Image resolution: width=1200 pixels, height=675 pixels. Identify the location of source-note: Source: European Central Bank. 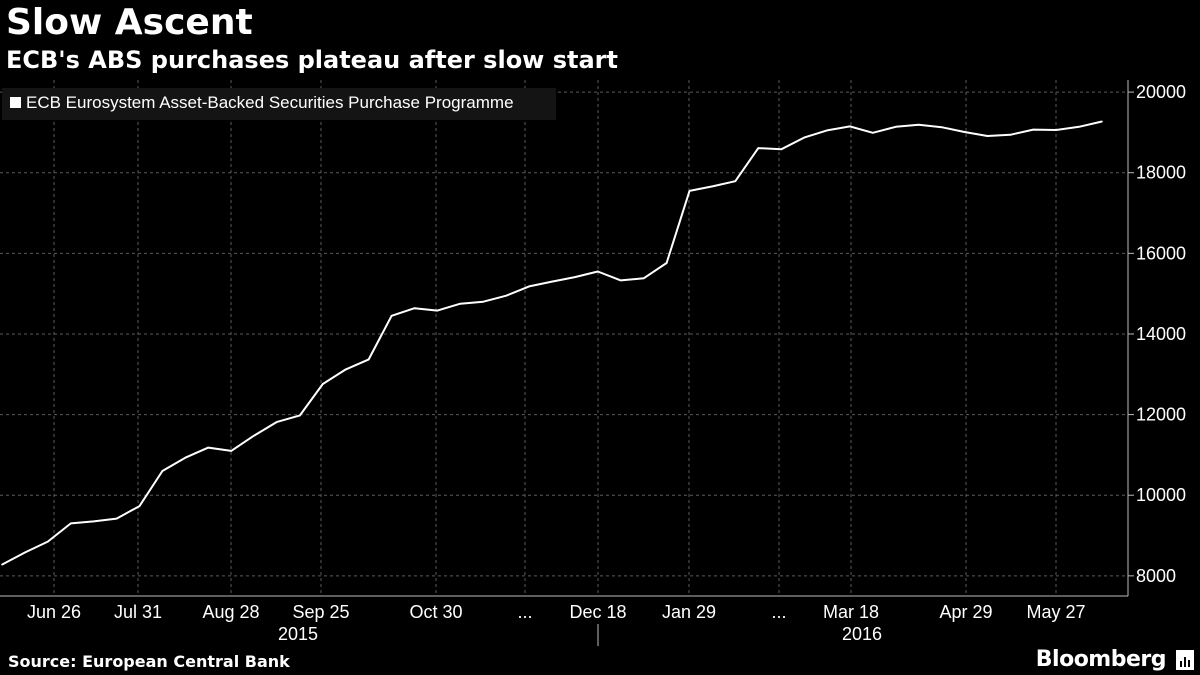
(149, 661).